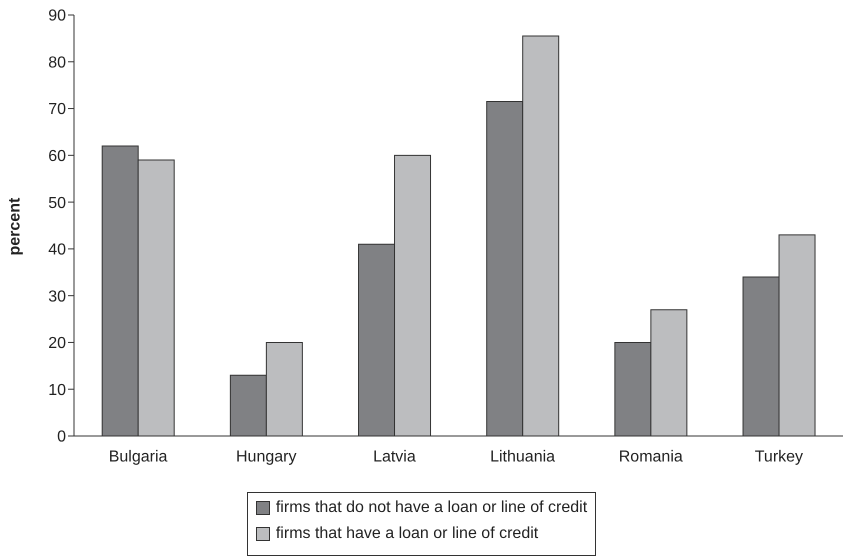  Describe the element at coordinates (138, 457) in the screenshot. I see `x-tick-label: Bulgaria` at that location.